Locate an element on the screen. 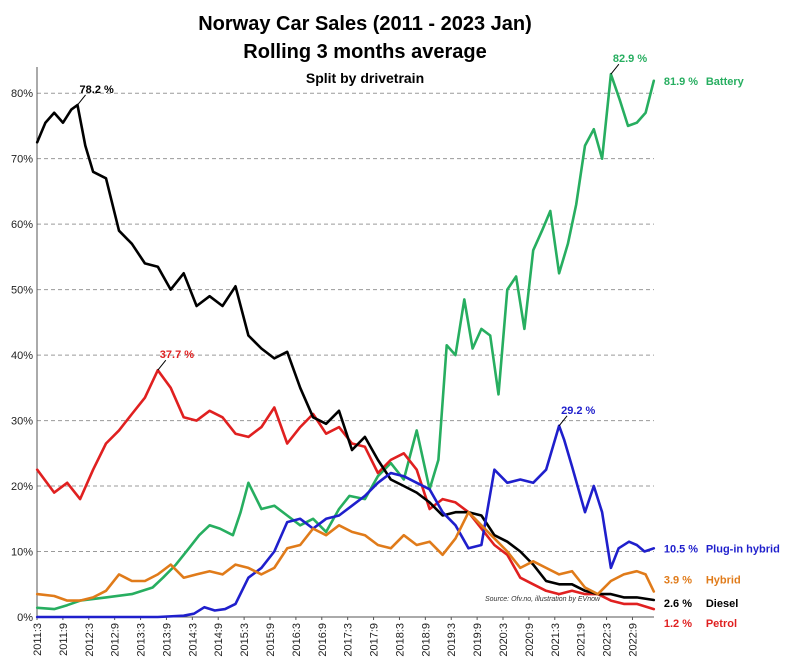  x-tick-label: 2018:9 is located at coordinates (426, 640).